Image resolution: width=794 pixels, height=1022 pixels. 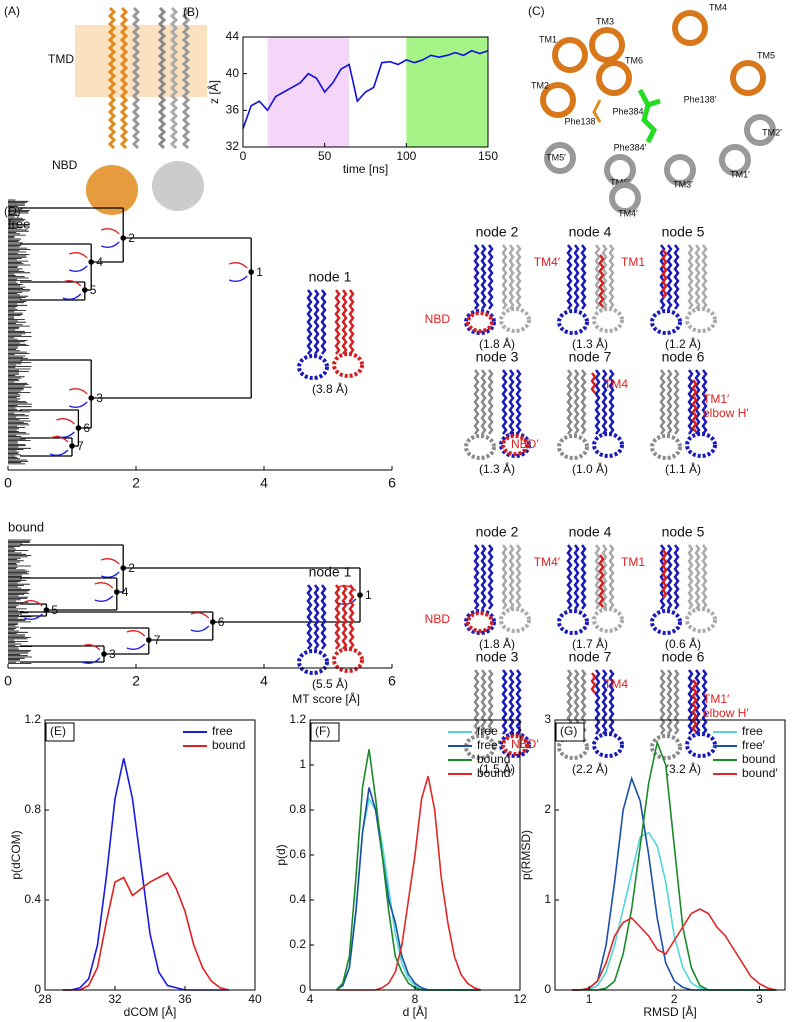 I want to click on legend-label: free′, so click(x=754, y=745).